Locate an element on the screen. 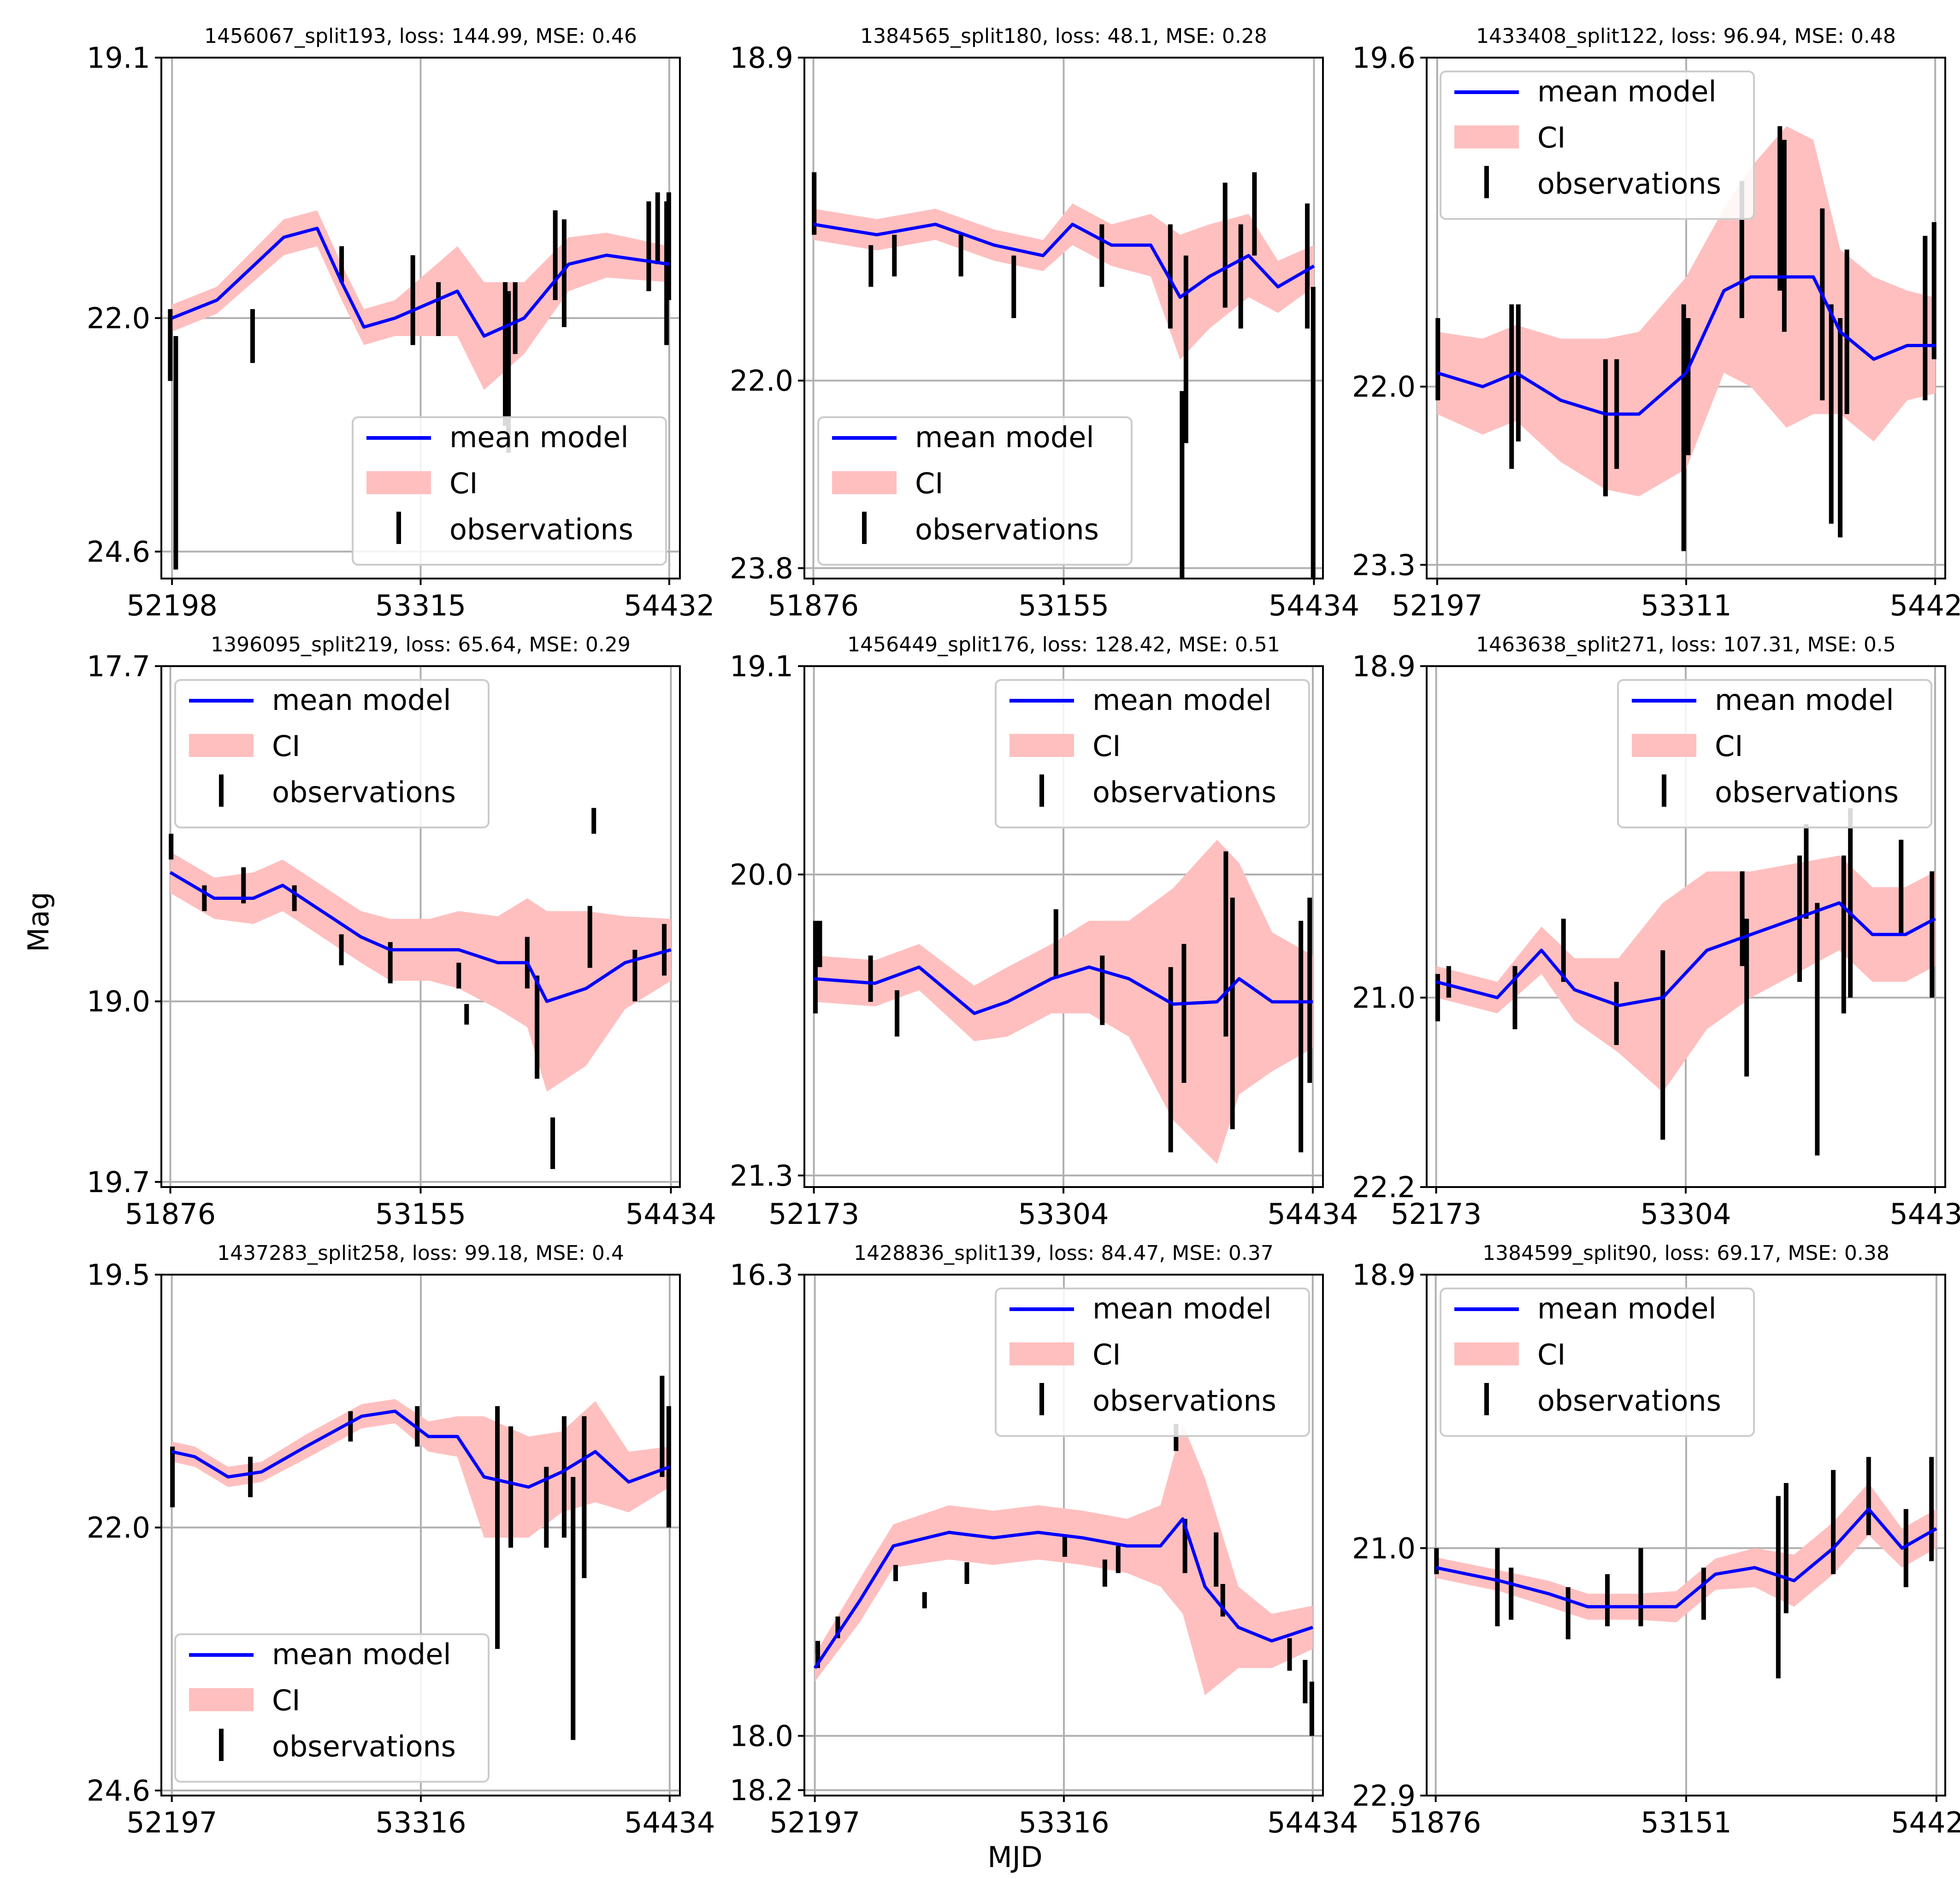 This screenshot has width=1960, height=1879. y-tick-label: 19.0 is located at coordinates (119, 1001).